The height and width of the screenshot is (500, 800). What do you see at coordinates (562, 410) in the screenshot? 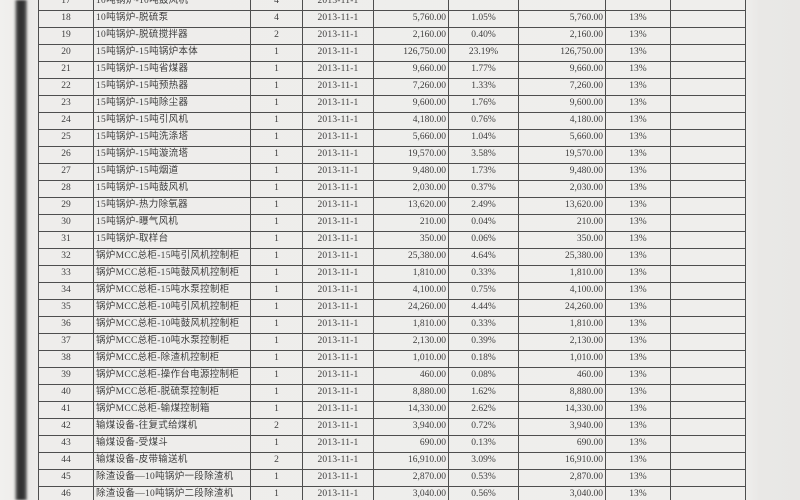
I see `amount-secondary-cell: 14,330.00` at bounding box center [562, 410].